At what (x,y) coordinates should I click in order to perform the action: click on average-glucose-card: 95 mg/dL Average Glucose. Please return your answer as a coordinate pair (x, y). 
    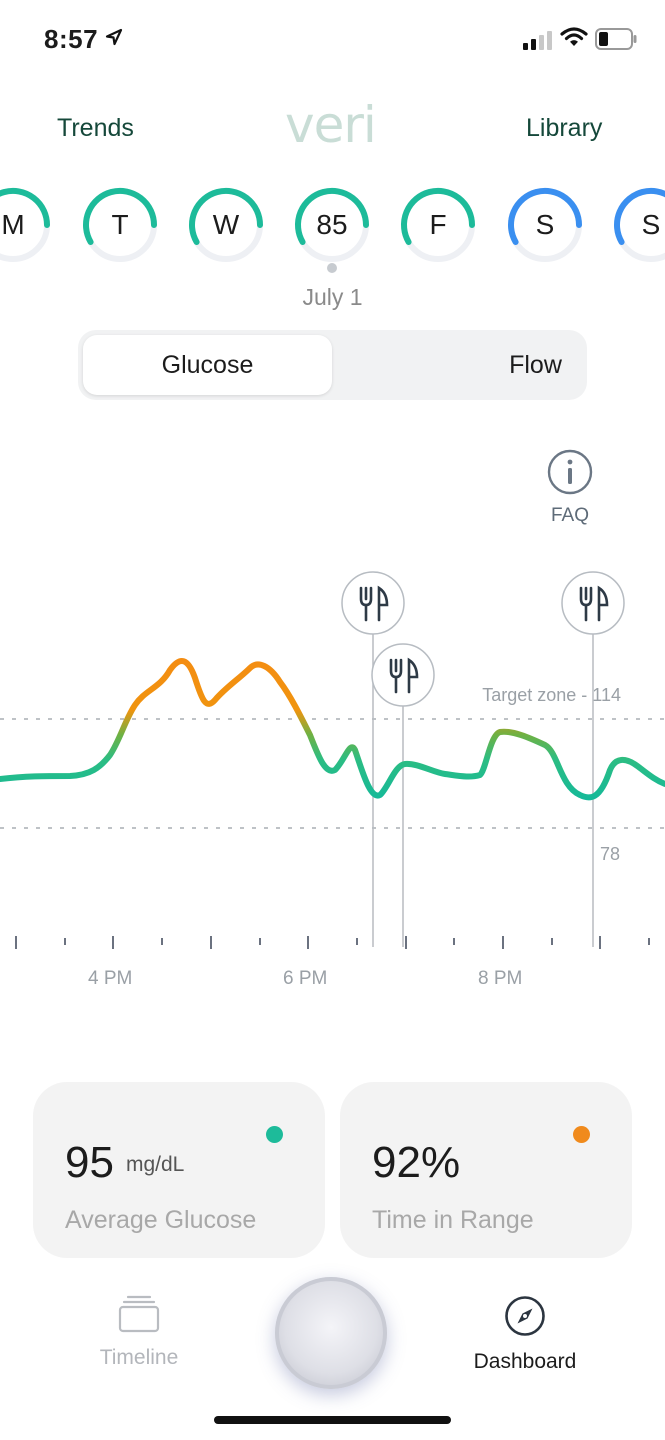
    Looking at the image, I should click on (179, 1170).